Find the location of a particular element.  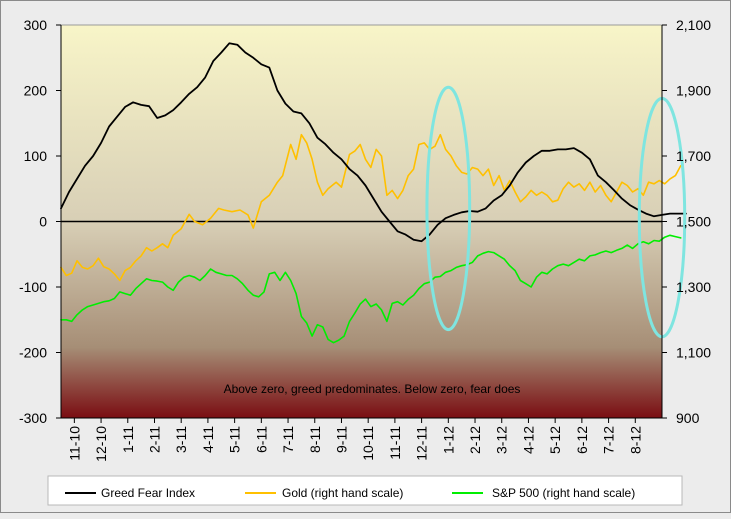

highlight-ellipse is located at coordinates (448, 208).